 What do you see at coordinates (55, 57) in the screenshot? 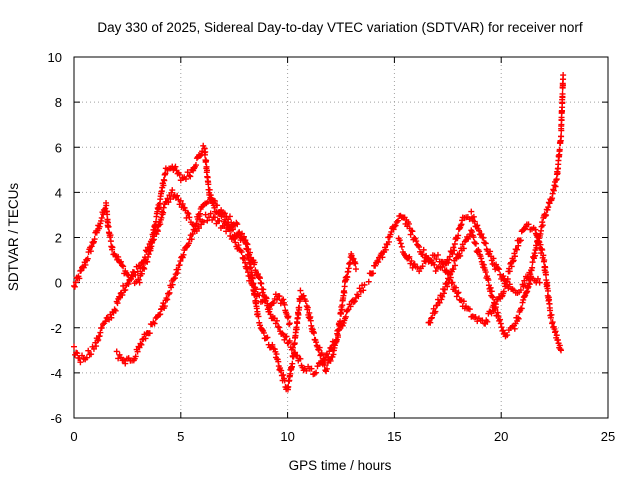
I see `y-tick-label: 10` at bounding box center [55, 57].